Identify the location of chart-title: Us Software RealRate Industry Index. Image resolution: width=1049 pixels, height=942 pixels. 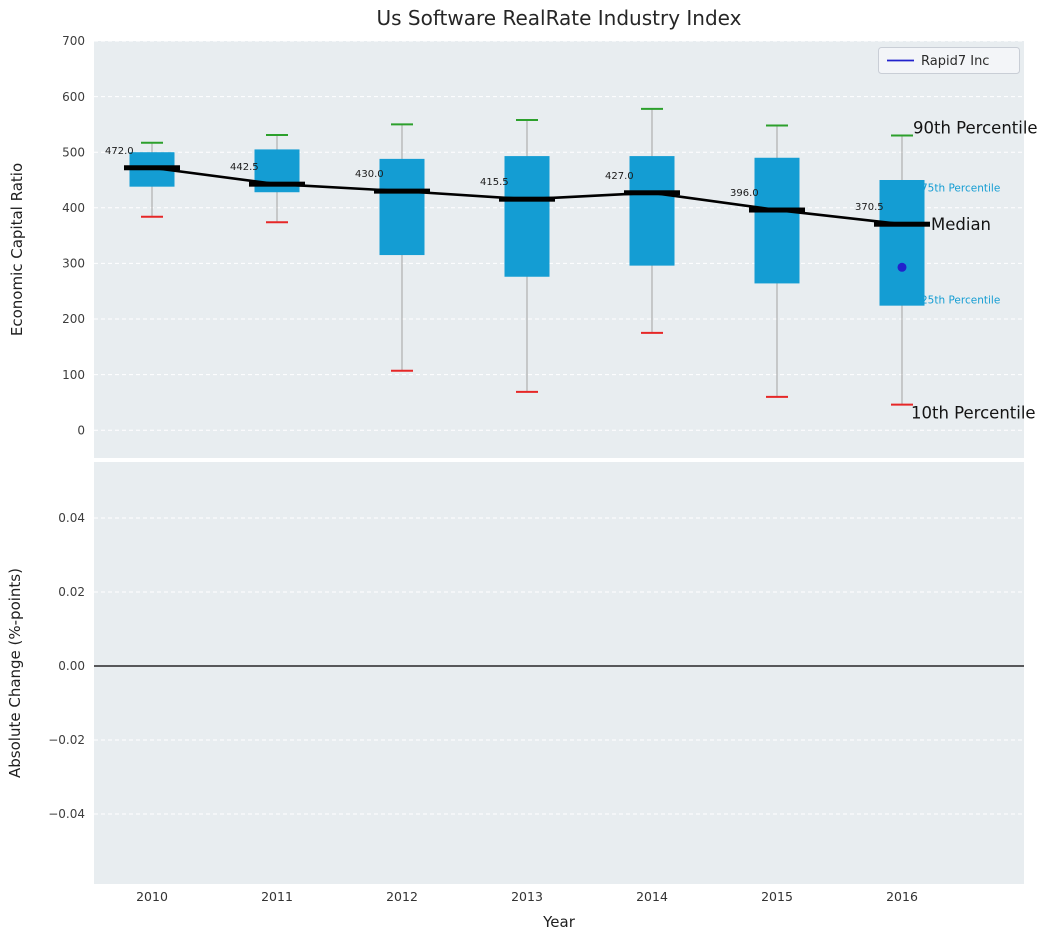
(559, 18).